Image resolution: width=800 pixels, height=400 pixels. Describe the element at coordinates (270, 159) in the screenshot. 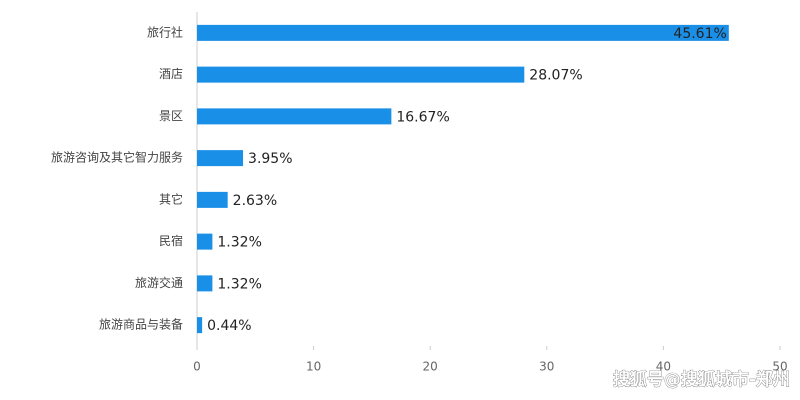

I see `value-label: 3.95%` at that location.